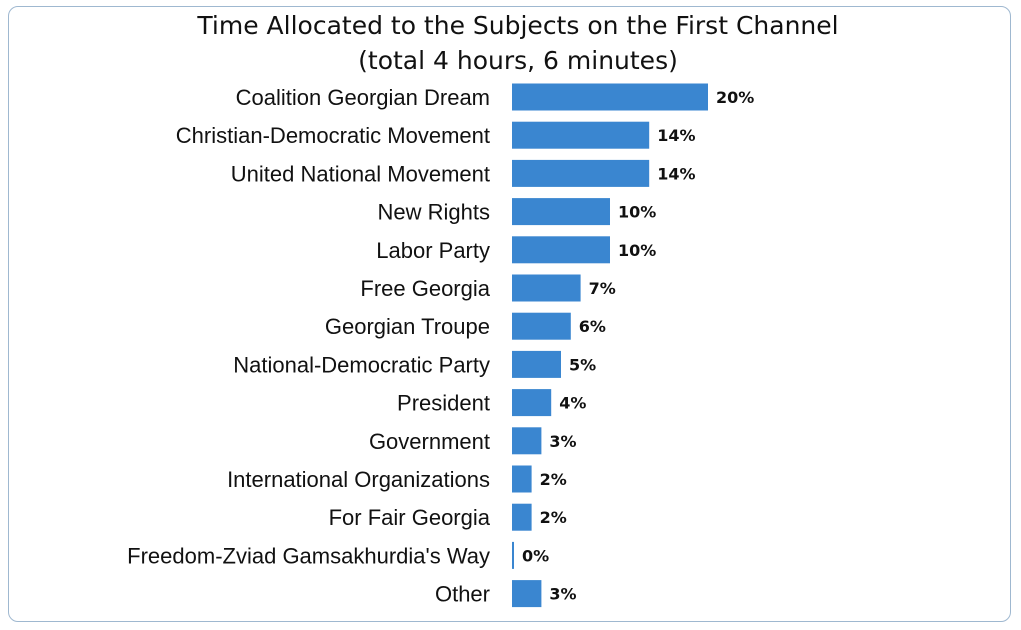 The image size is (1021, 630). Describe the element at coordinates (572, 403) in the screenshot. I see `data-label: 4%` at that location.